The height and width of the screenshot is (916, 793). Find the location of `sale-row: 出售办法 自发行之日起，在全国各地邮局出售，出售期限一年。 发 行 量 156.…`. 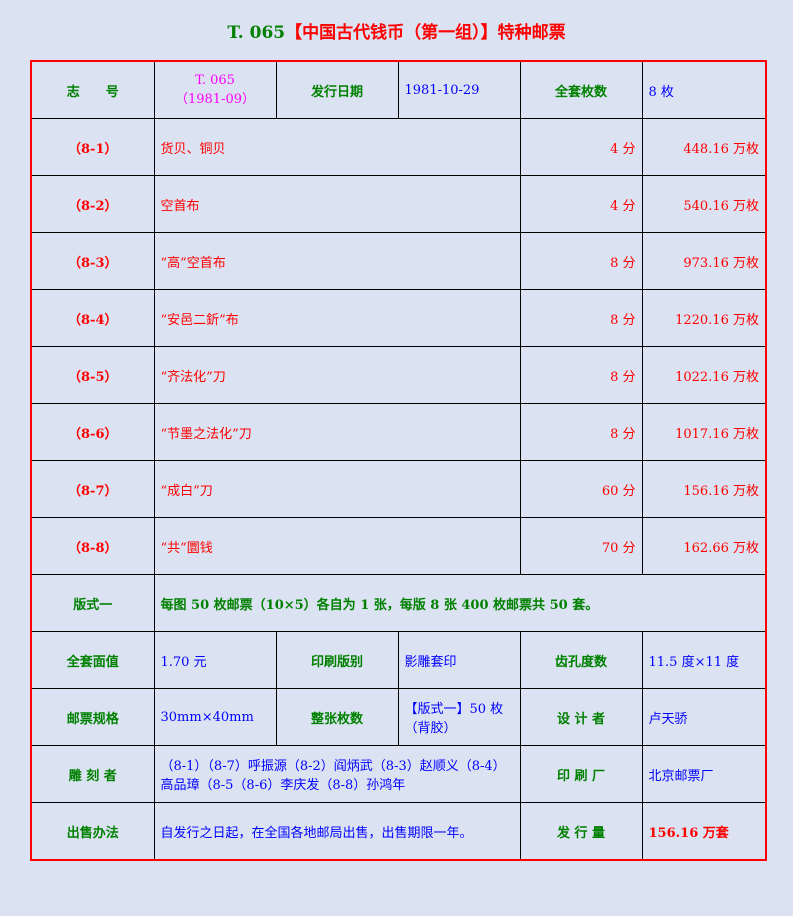

sale-row: 出售办法 自发行之日起，在全国各地邮局出售，出售期限一年。 发 行 量 156.… is located at coordinates (398, 831).